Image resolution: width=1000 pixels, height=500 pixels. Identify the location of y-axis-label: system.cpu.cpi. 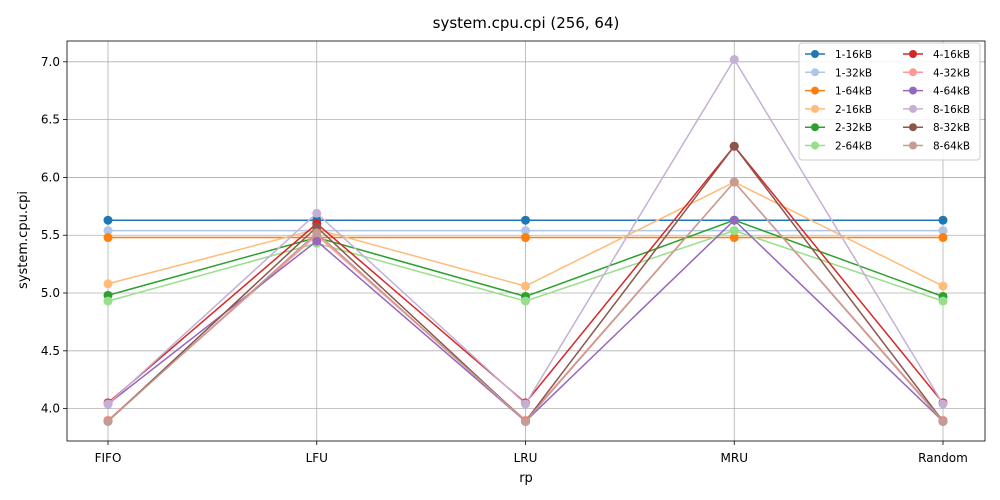
(23, 240).